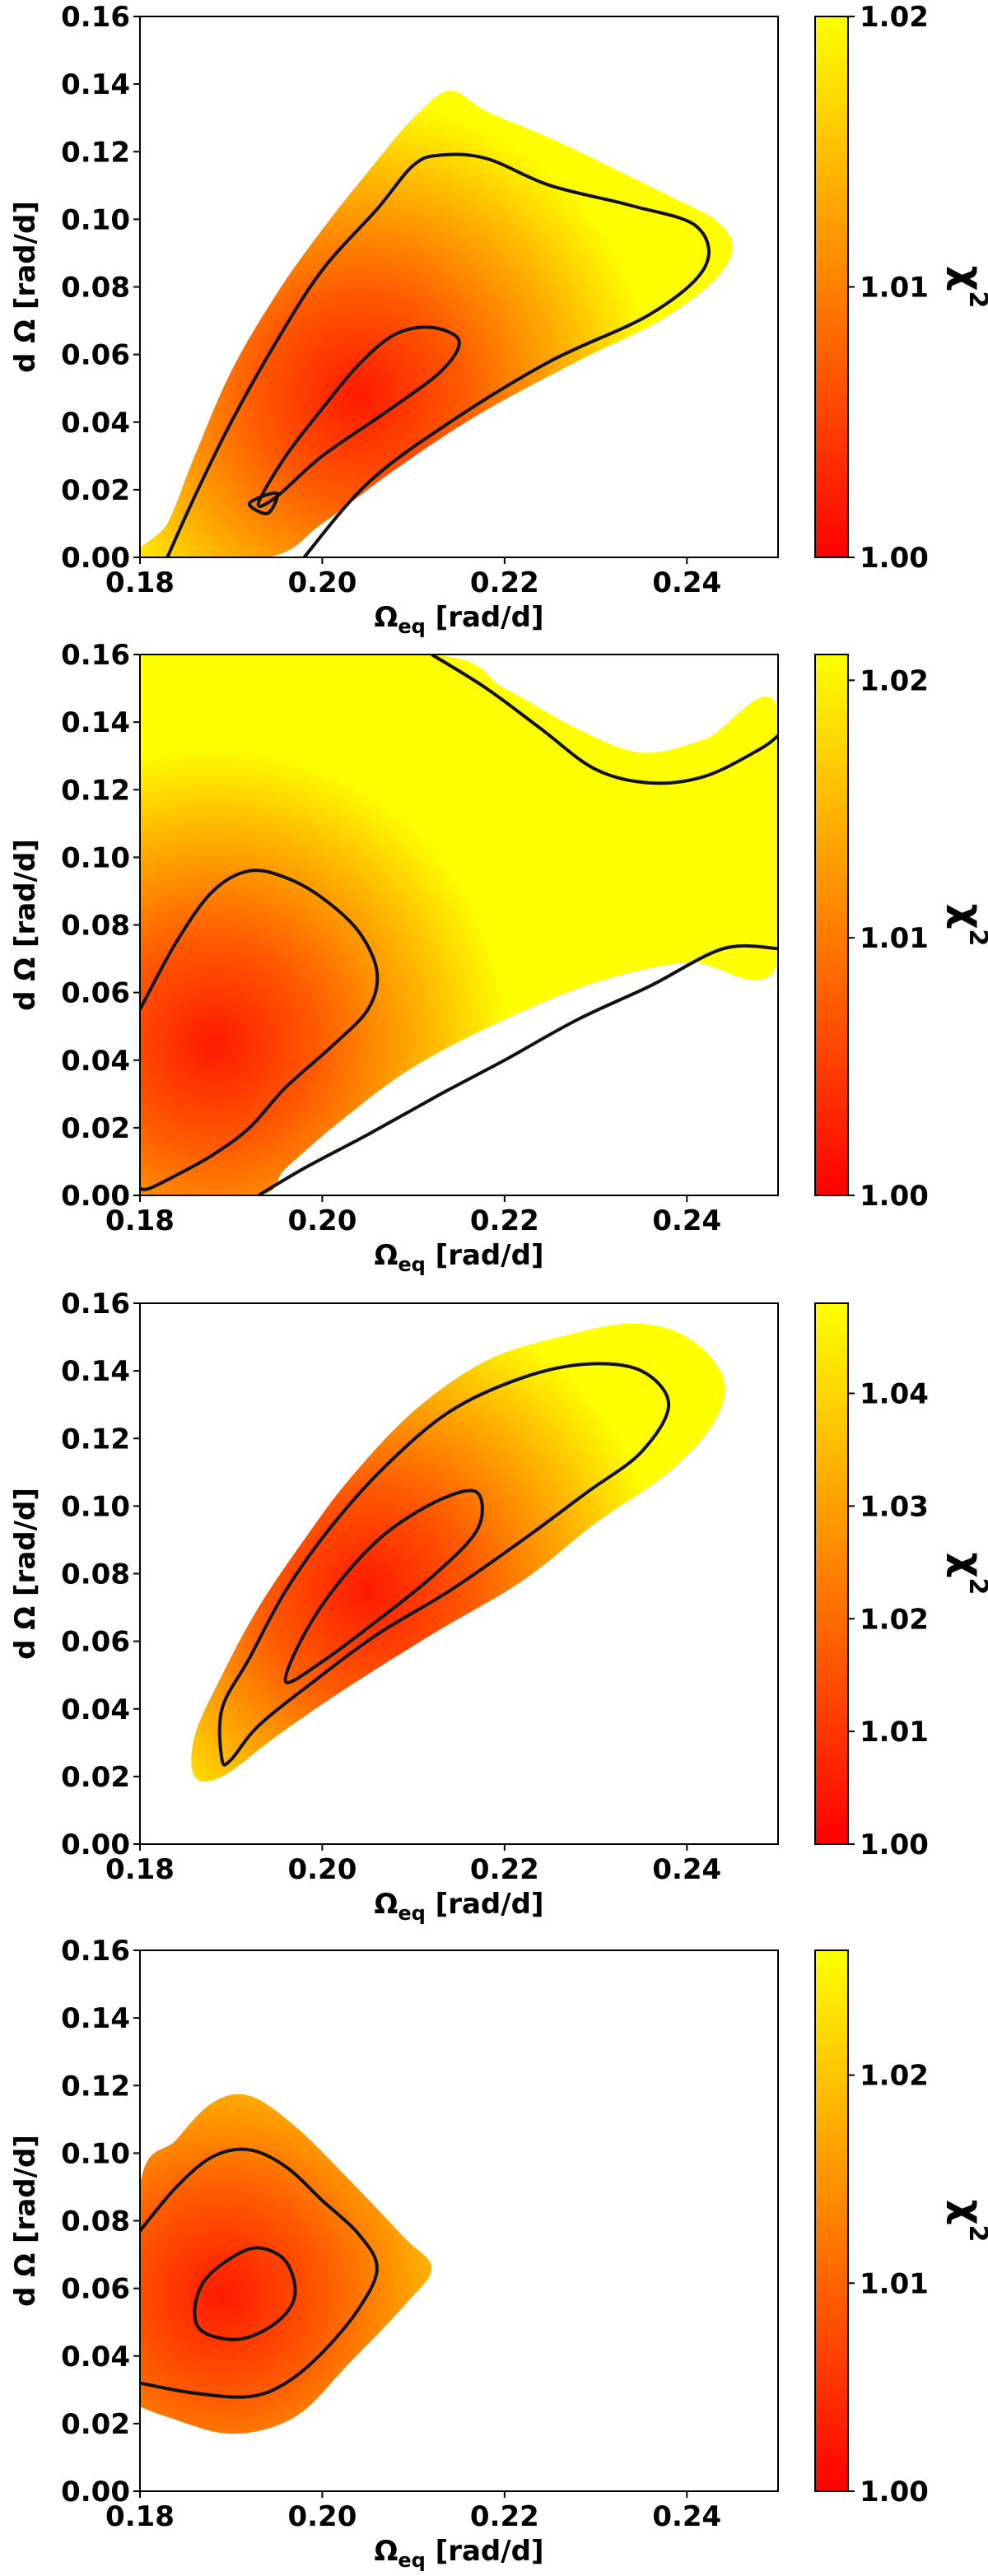  Describe the element at coordinates (894, 1394) in the screenshot. I see `colorbar-tick-label: 1.04` at that location.